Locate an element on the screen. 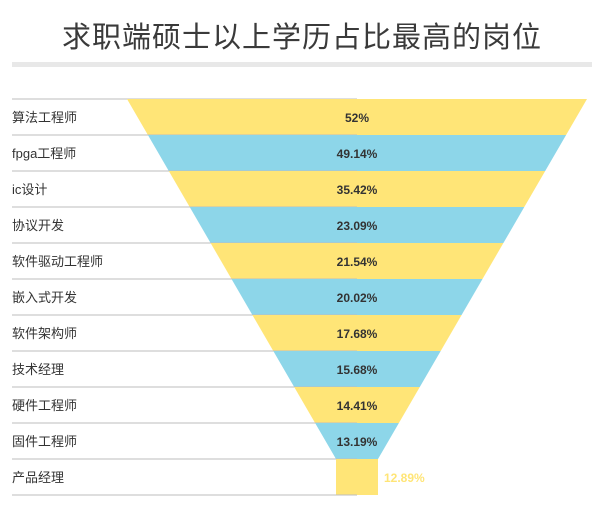 Image resolution: width=604 pixels, height=517 pixels. category-label: ic设计 is located at coordinates (29, 189).